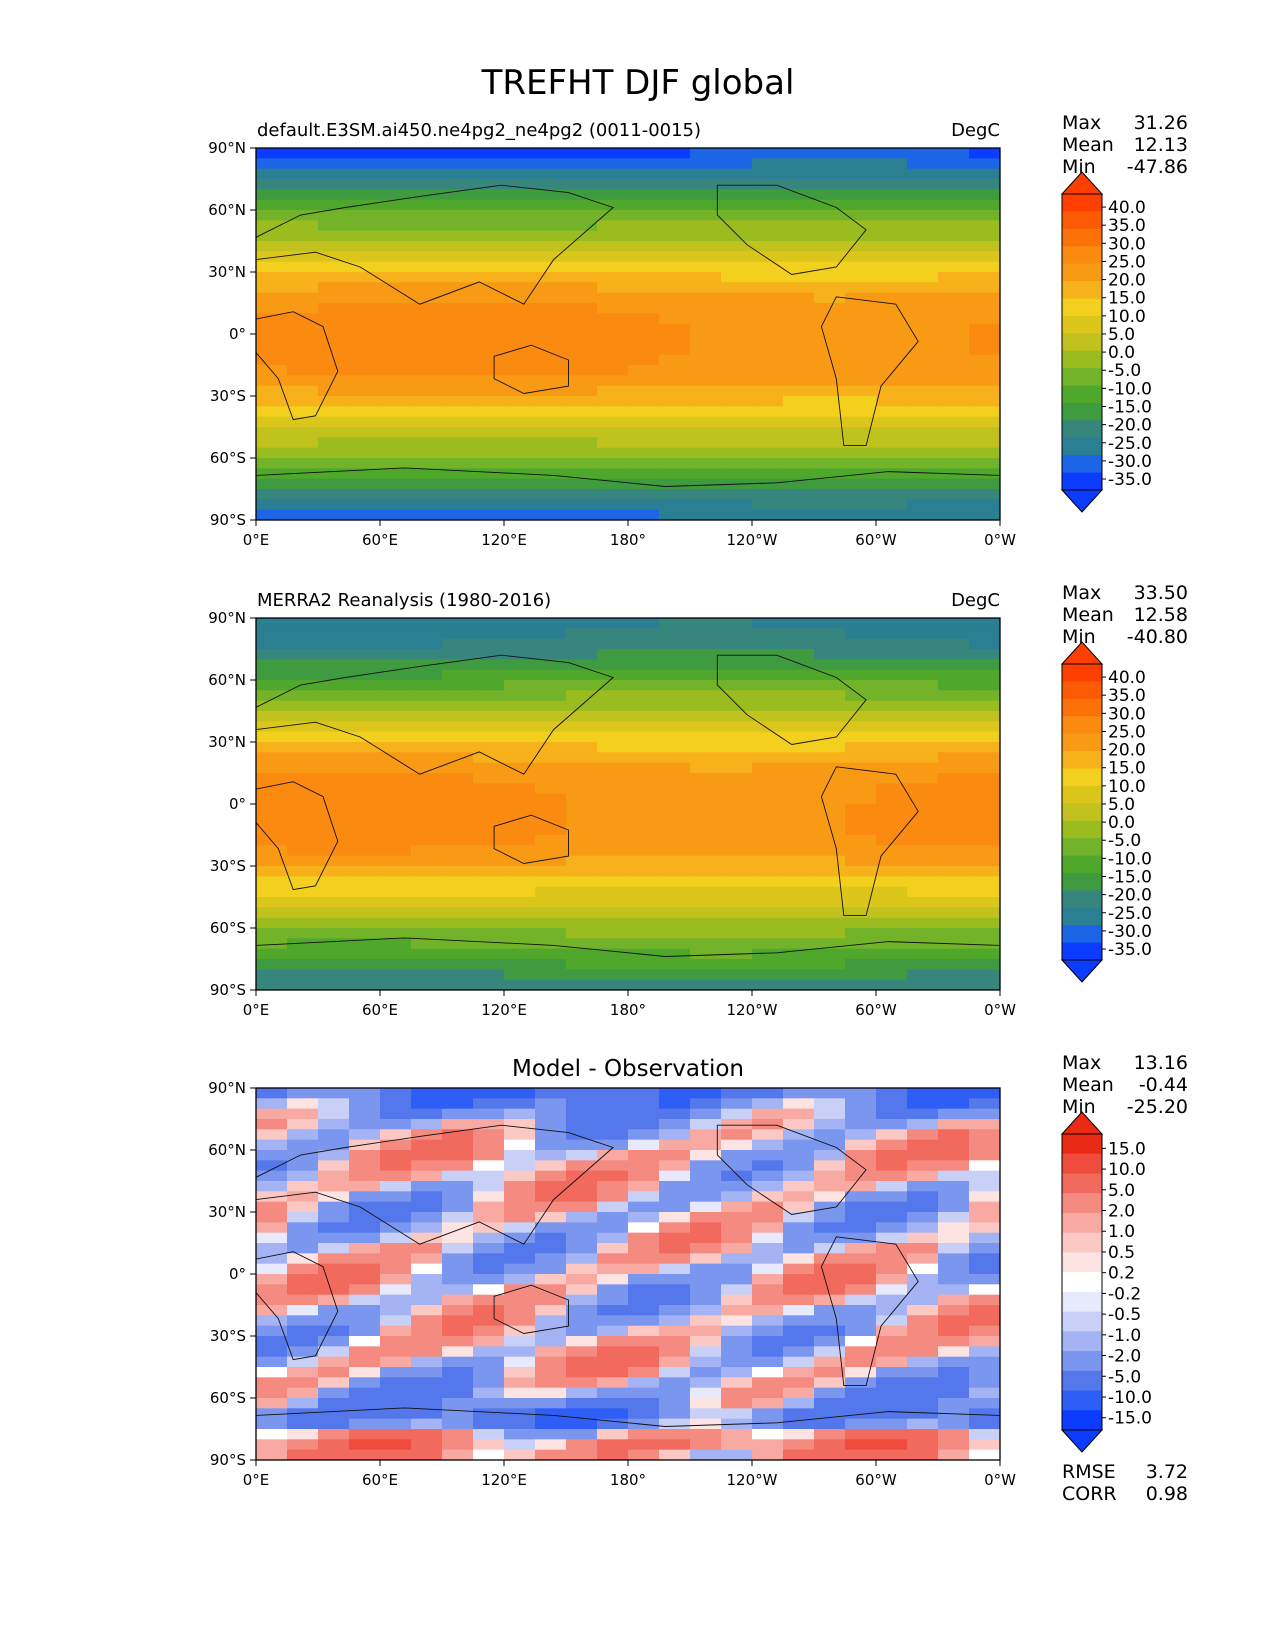  Describe the element at coordinates (435, 714) in the screenshot. I see `coastline` at that location.